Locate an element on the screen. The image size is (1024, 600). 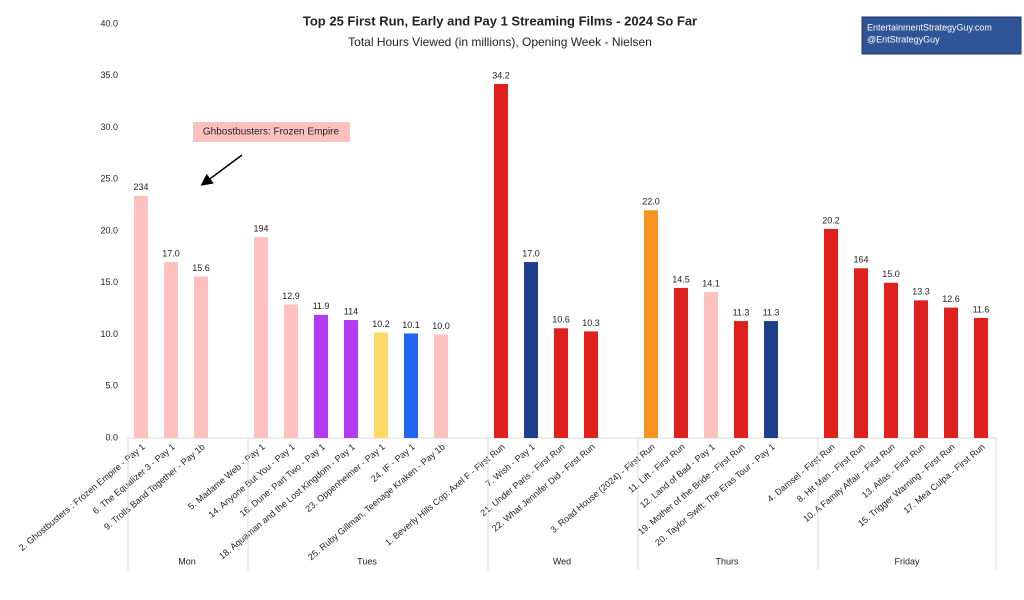
y-tick-label: 5.0 is located at coordinates (111, 386).